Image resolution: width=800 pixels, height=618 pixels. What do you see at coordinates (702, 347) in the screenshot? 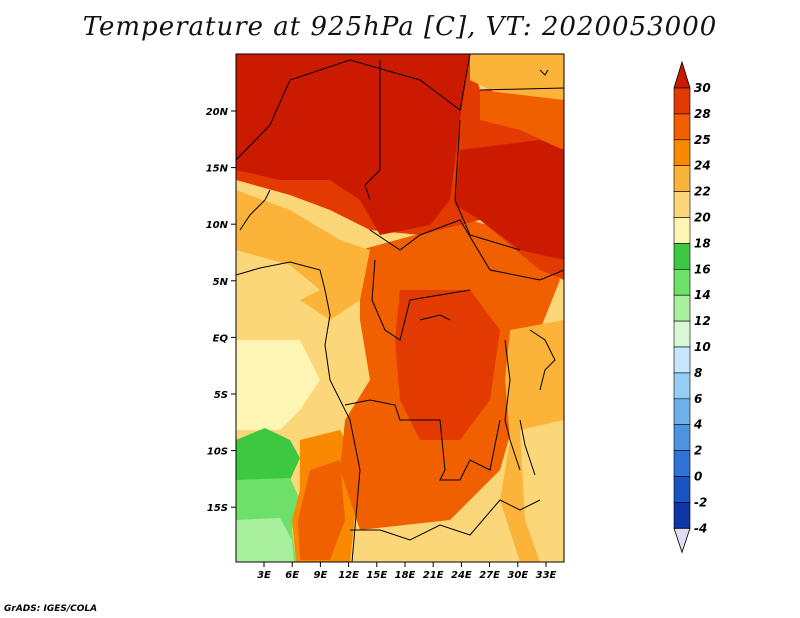
I see `colorbar-level-label: 10` at bounding box center [702, 347].